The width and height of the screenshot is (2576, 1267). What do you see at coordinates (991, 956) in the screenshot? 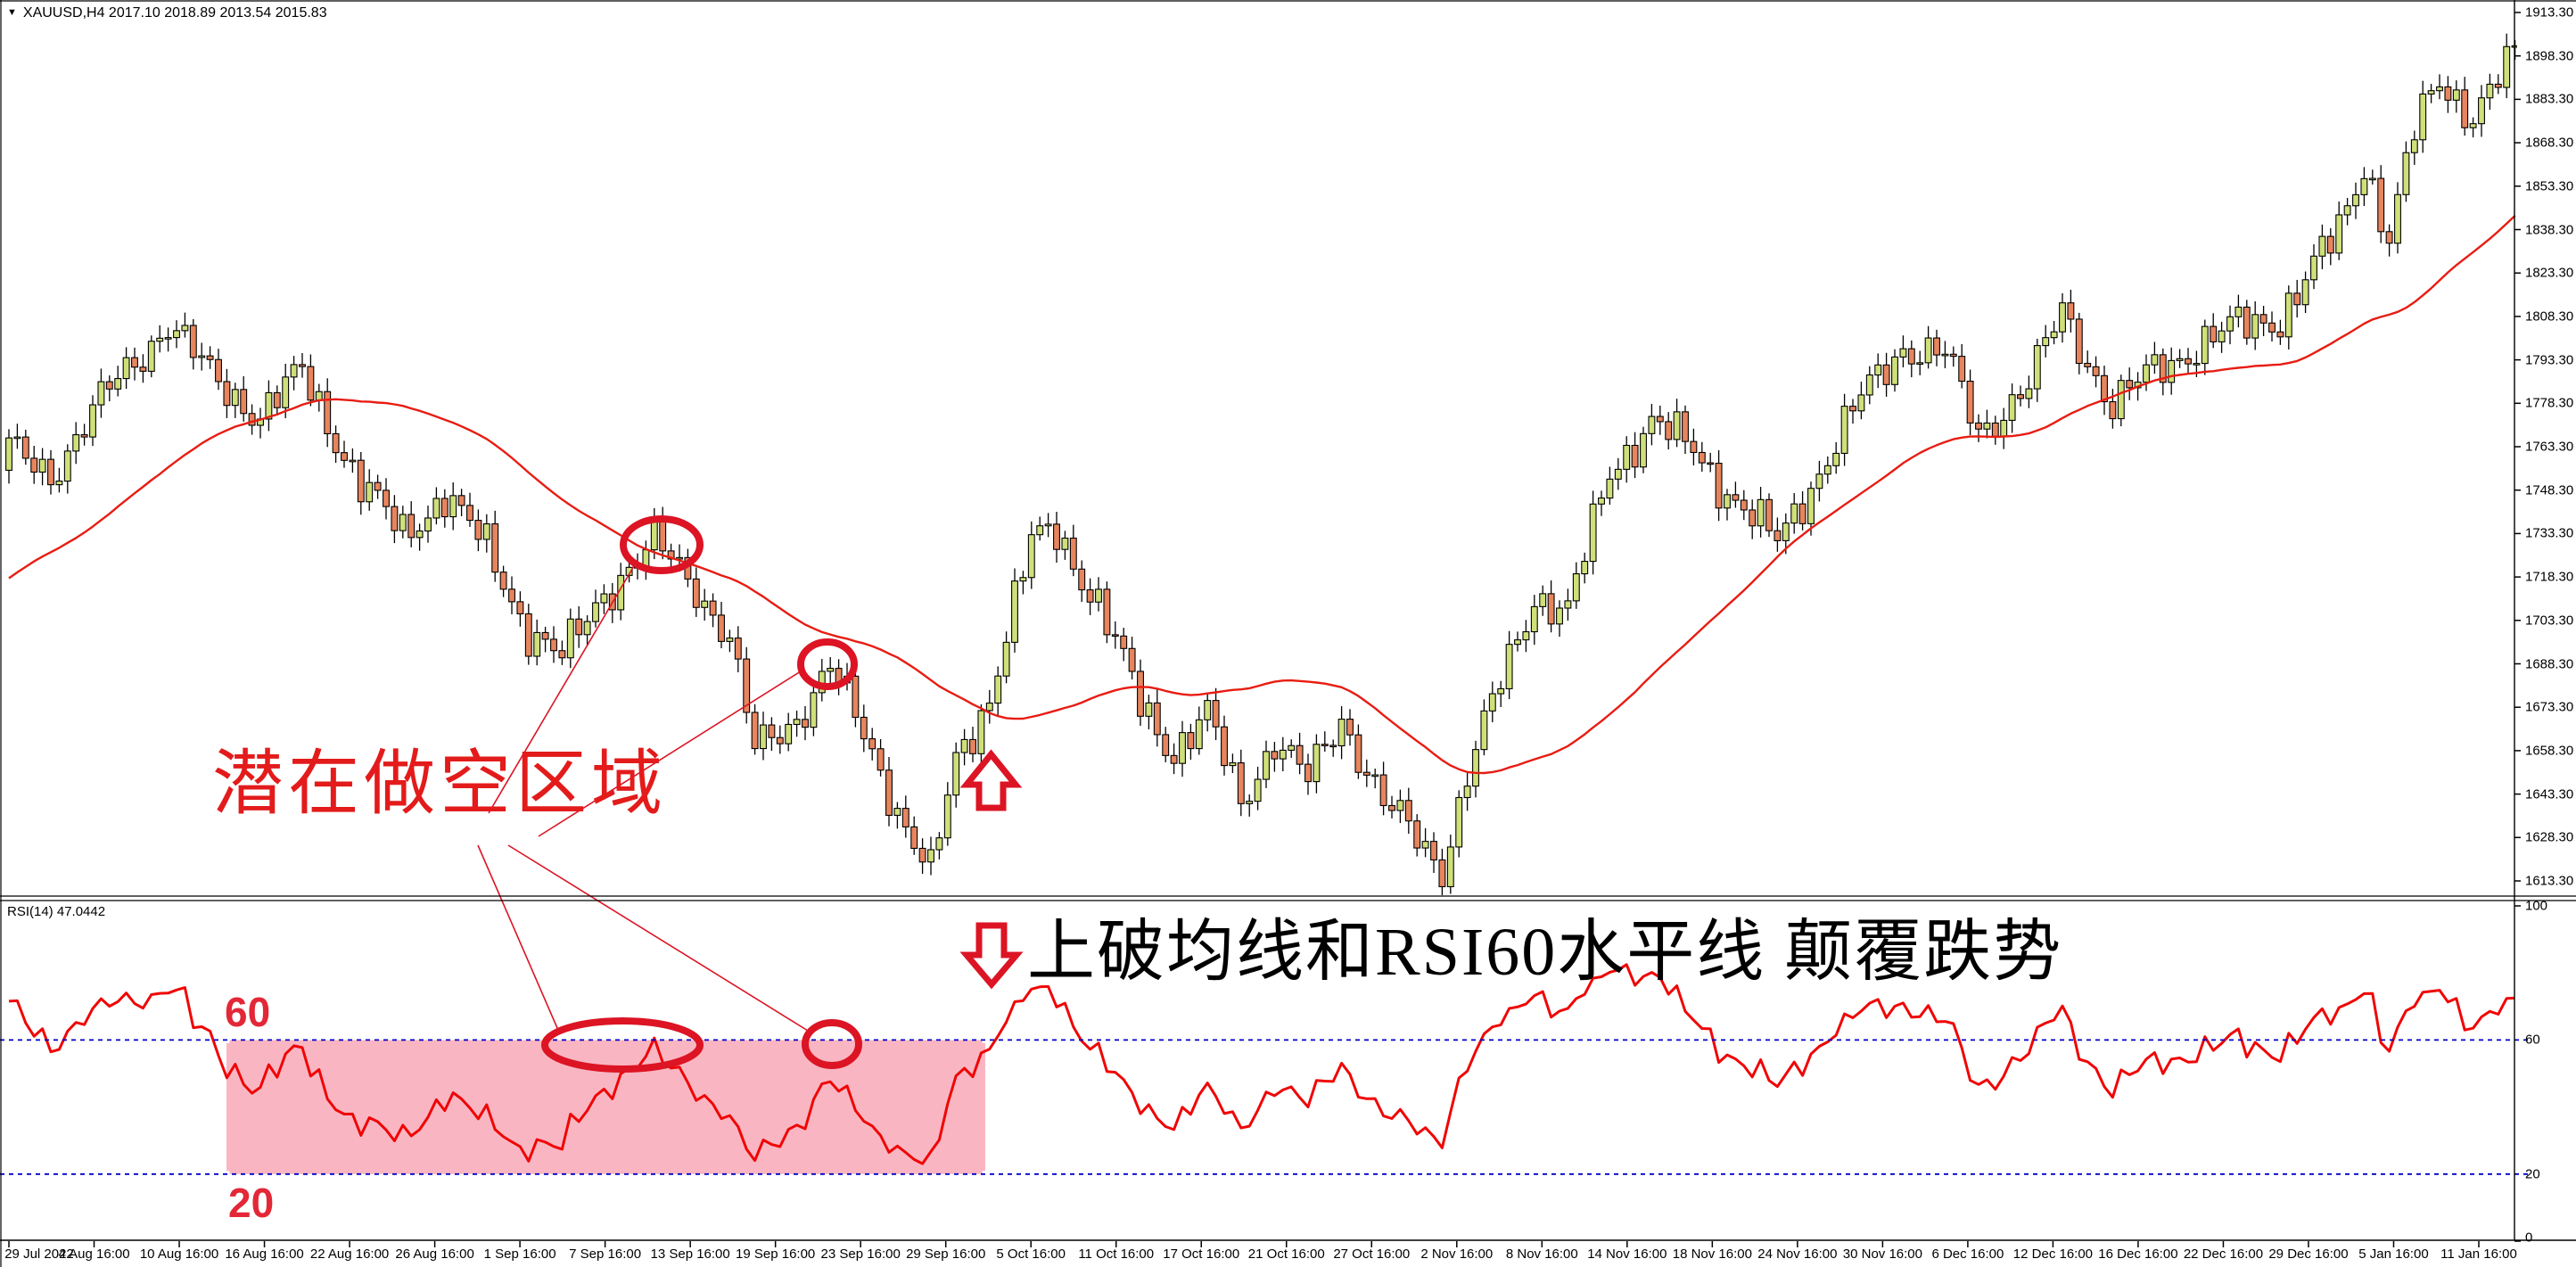
I see `down-arrow-icon` at bounding box center [991, 956].